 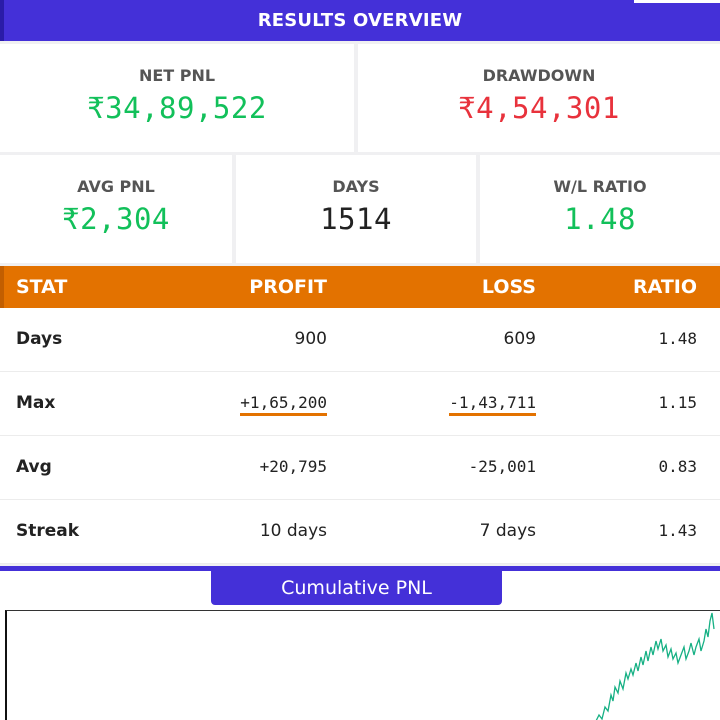 What do you see at coordinates (492, 404) in the screenshot?
I see `row-loss: -1,43,711` at bounding box center [492, 404].